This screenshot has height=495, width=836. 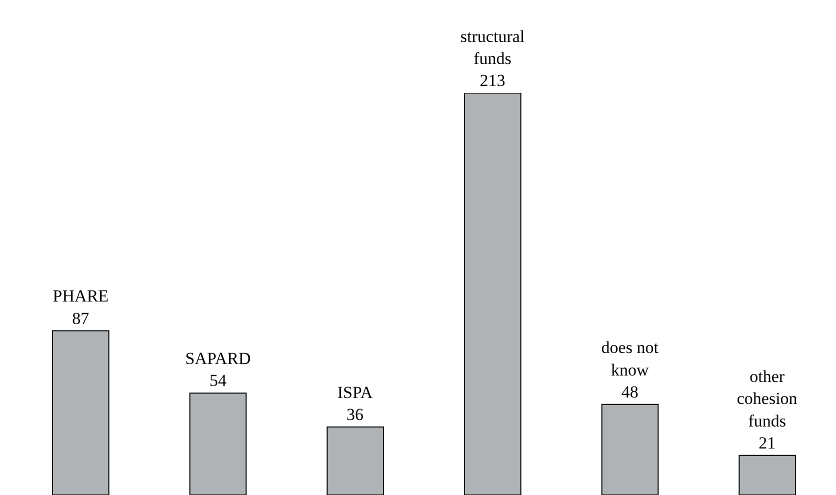 I want to click on data-label: 87, so click(x=81, y=318).